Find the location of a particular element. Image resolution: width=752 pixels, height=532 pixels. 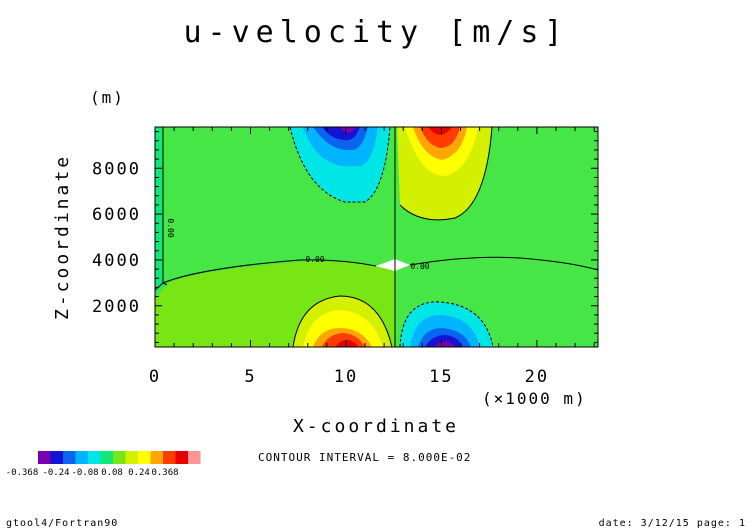

contour-label-right: 0.00 is located at coordinates (419, 266).